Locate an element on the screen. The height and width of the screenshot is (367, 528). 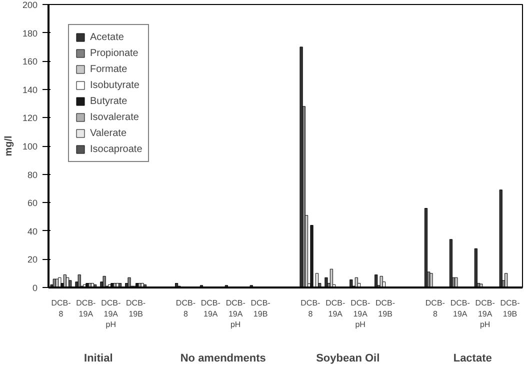
legend-label: Isocaproate is located at coordinates (116, 149).